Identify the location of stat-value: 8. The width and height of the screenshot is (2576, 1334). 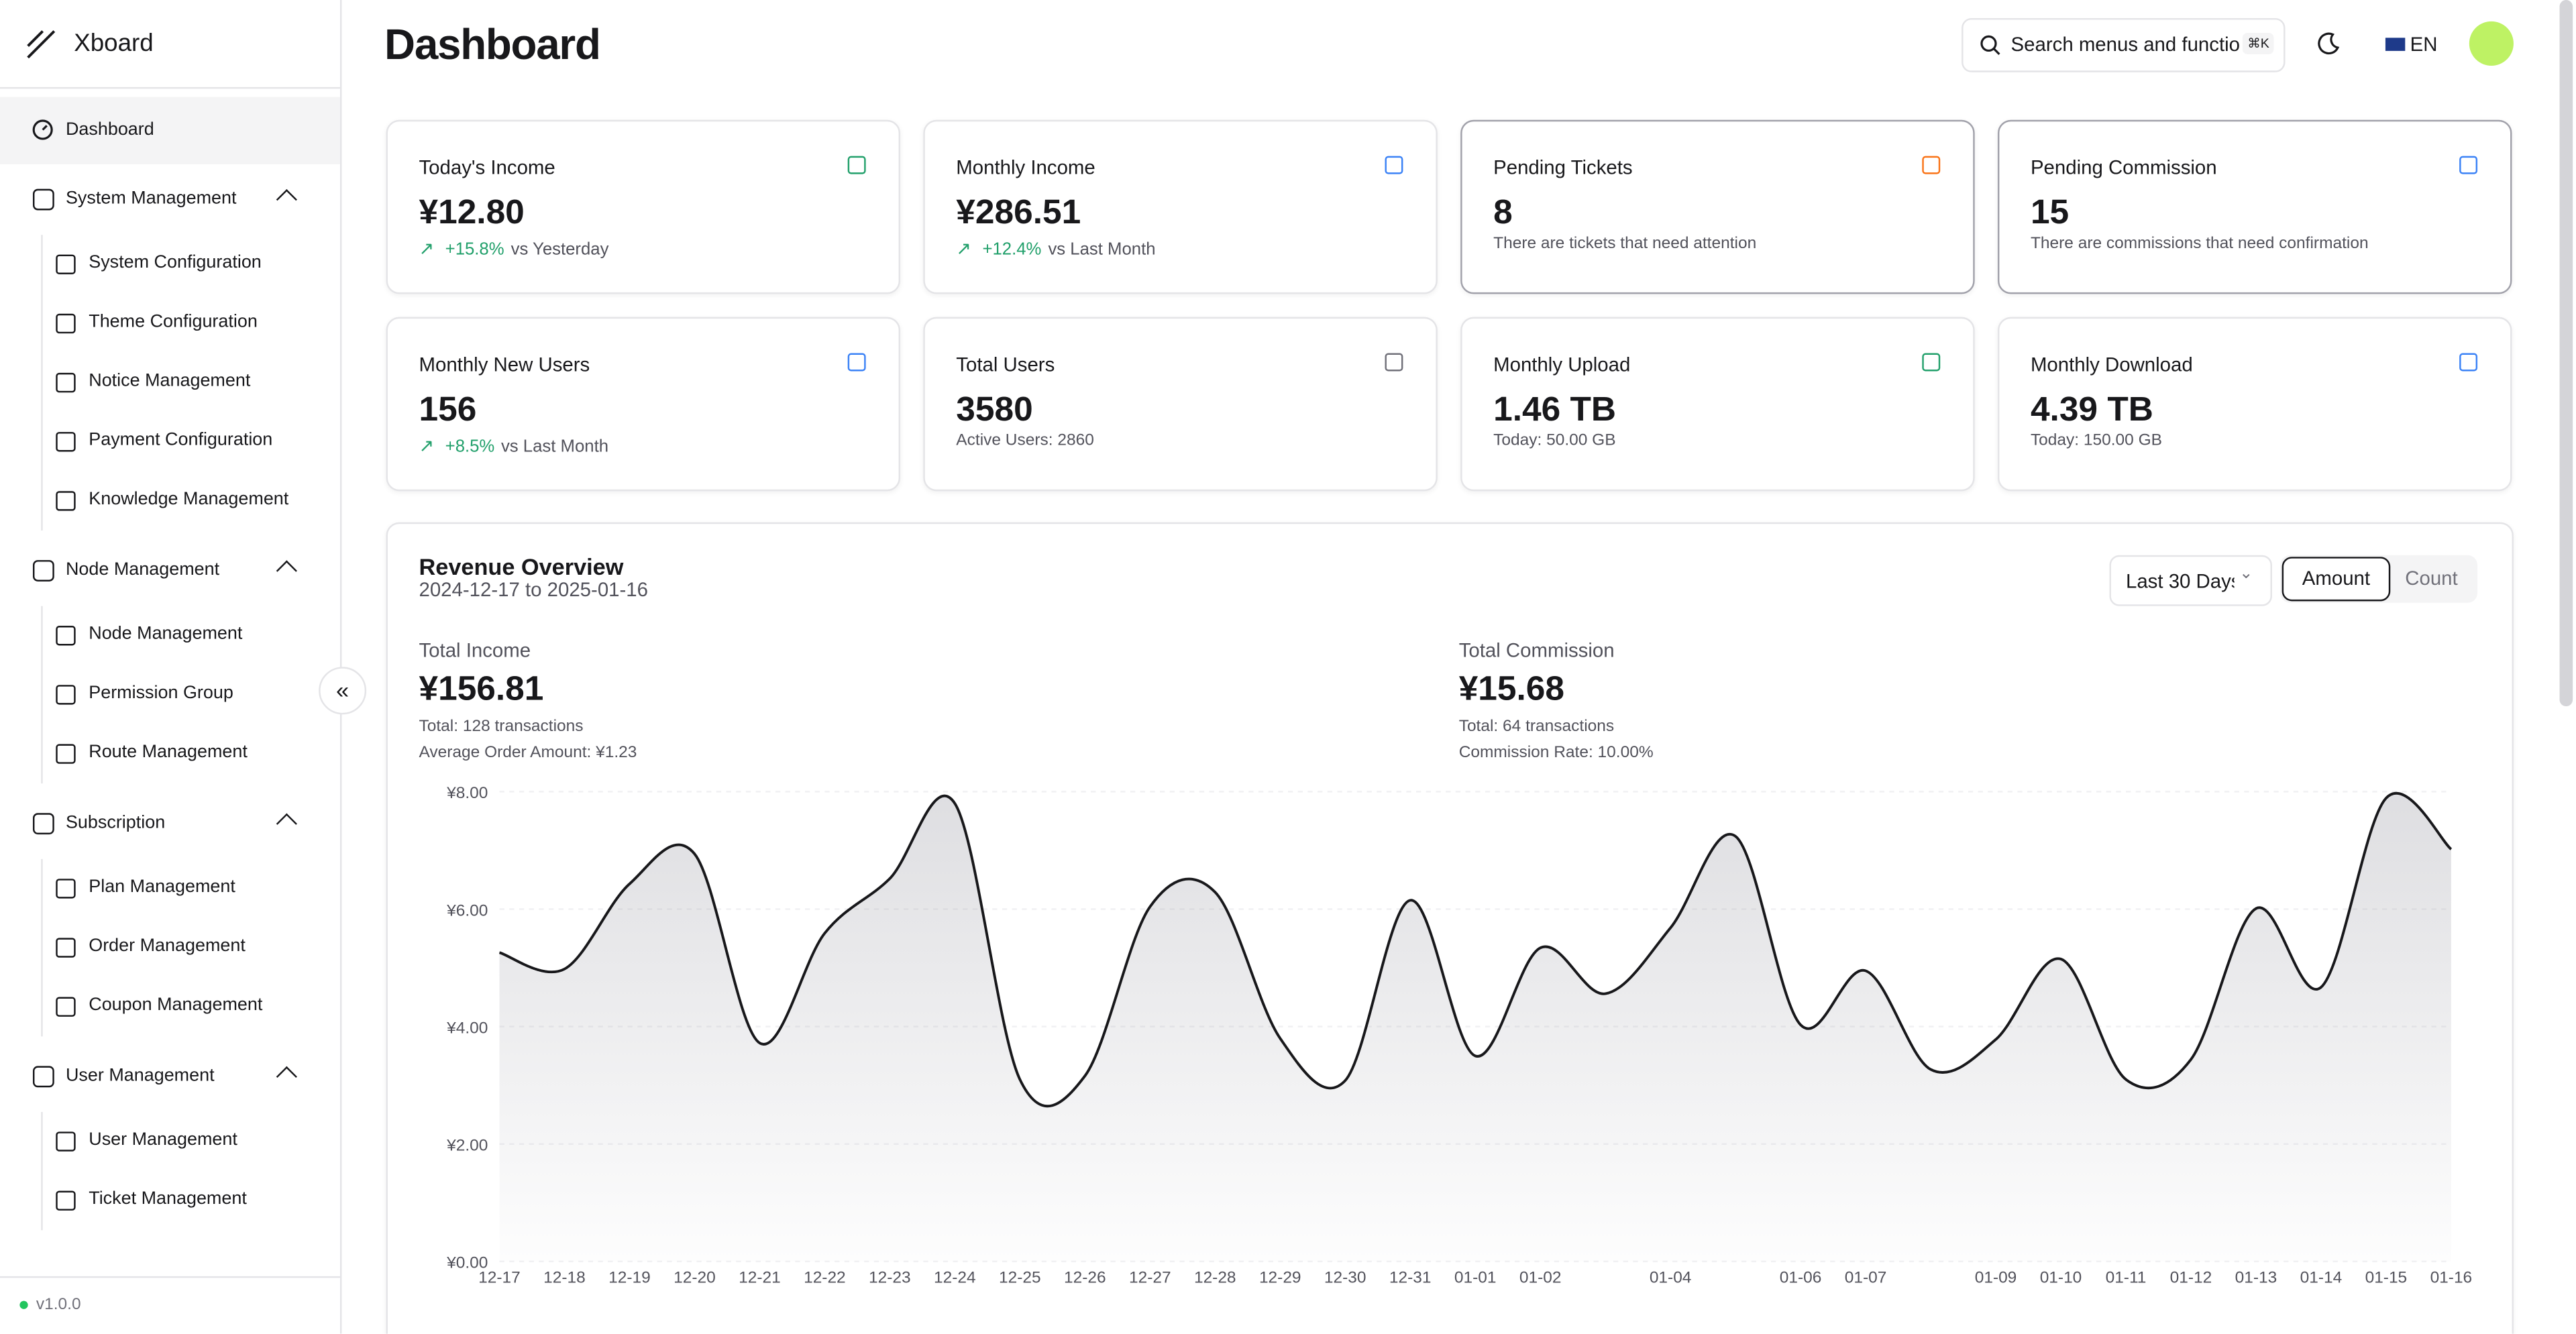
(1503, 212).